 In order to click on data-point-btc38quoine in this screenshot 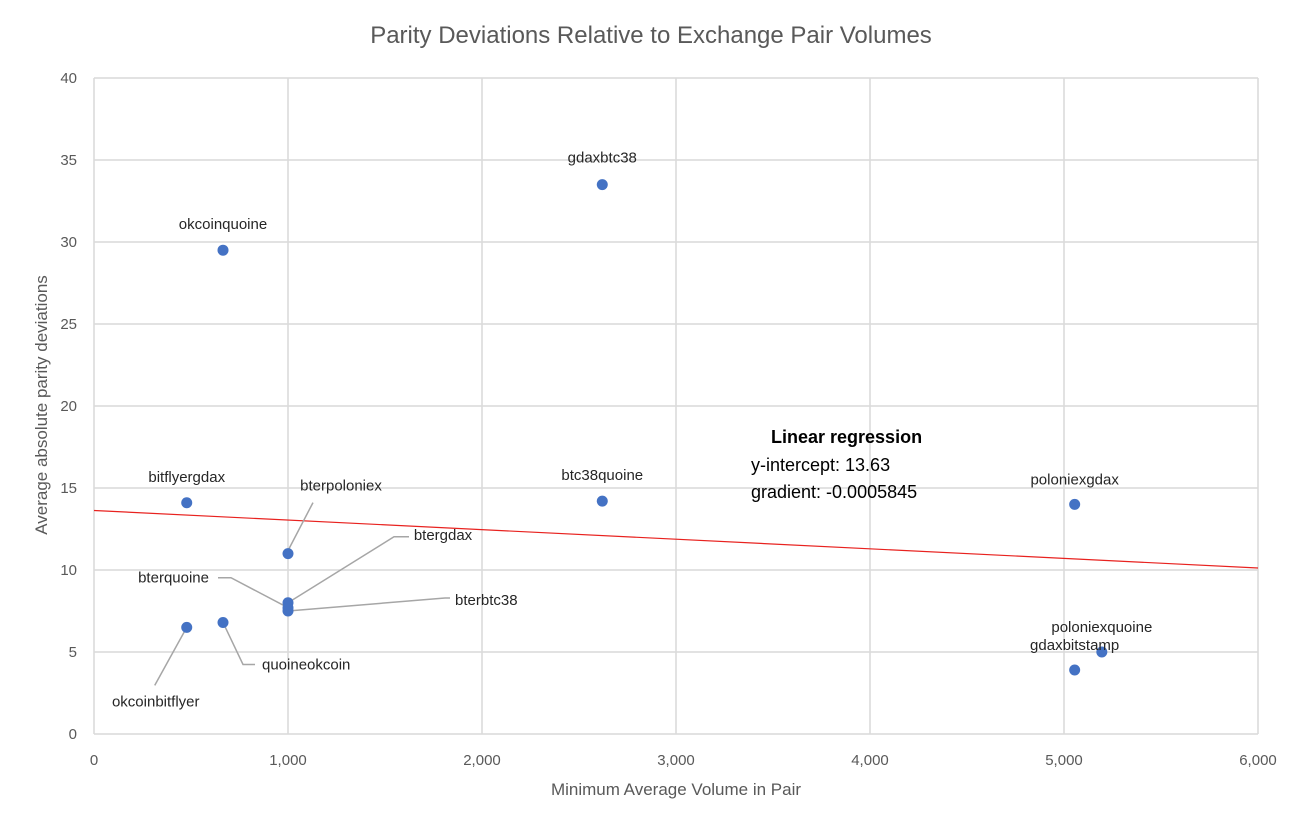, I will do `click(602, 501)`.